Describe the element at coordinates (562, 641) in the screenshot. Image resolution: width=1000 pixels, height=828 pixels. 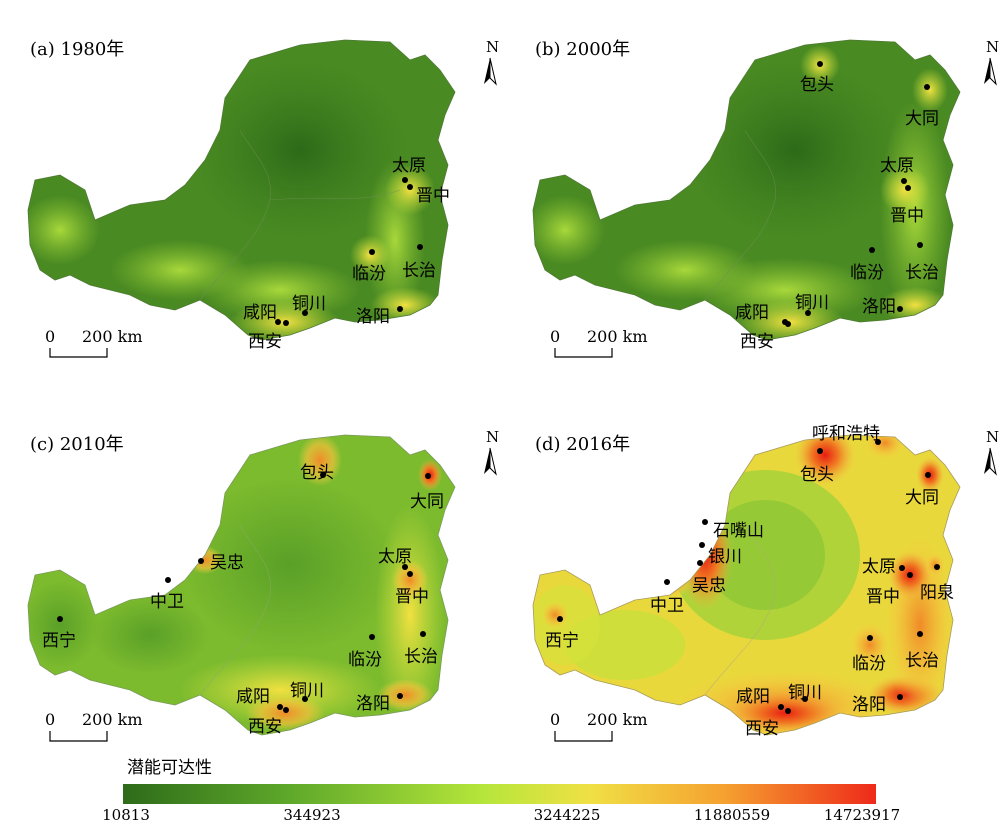
I see `city-label: 西宁` at that location.